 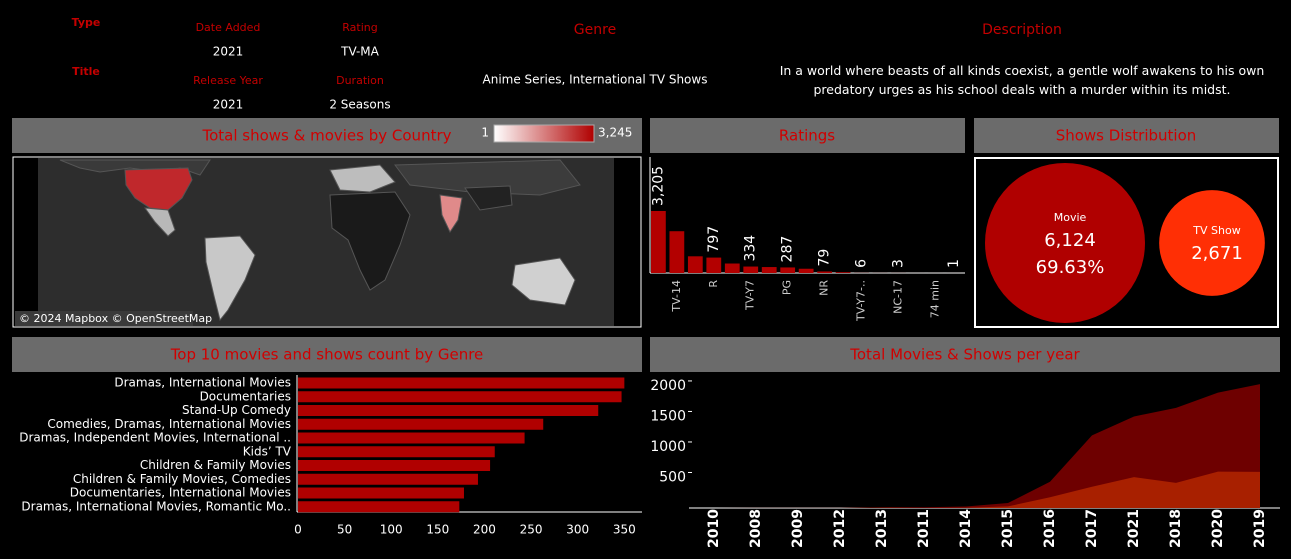 What do you see at coordinates (182, 479) in the screenshot?
I see `y-tick-label: Children & Family Movies, Comedies` at bounding box center [182, 479].